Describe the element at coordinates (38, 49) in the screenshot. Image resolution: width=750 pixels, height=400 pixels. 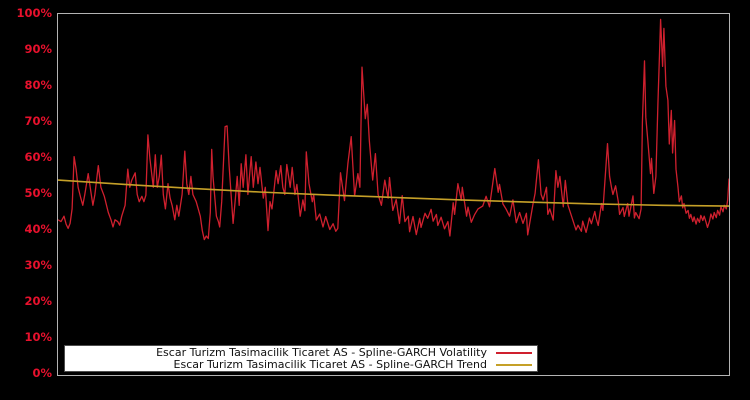
I see `y-tick-label: 90%` at that location.